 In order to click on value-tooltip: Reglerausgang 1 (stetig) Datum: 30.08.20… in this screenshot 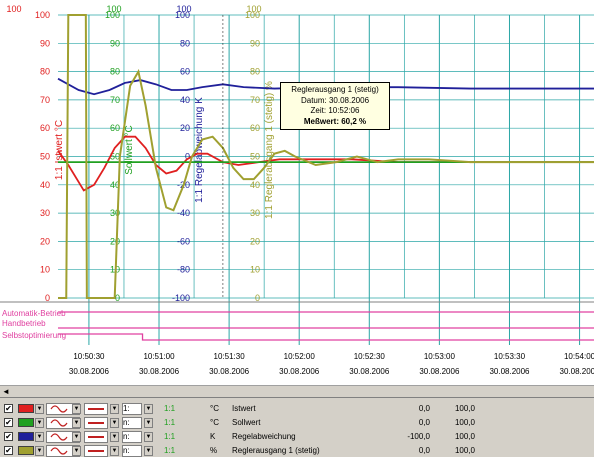, I will do `click(335, 106)`.